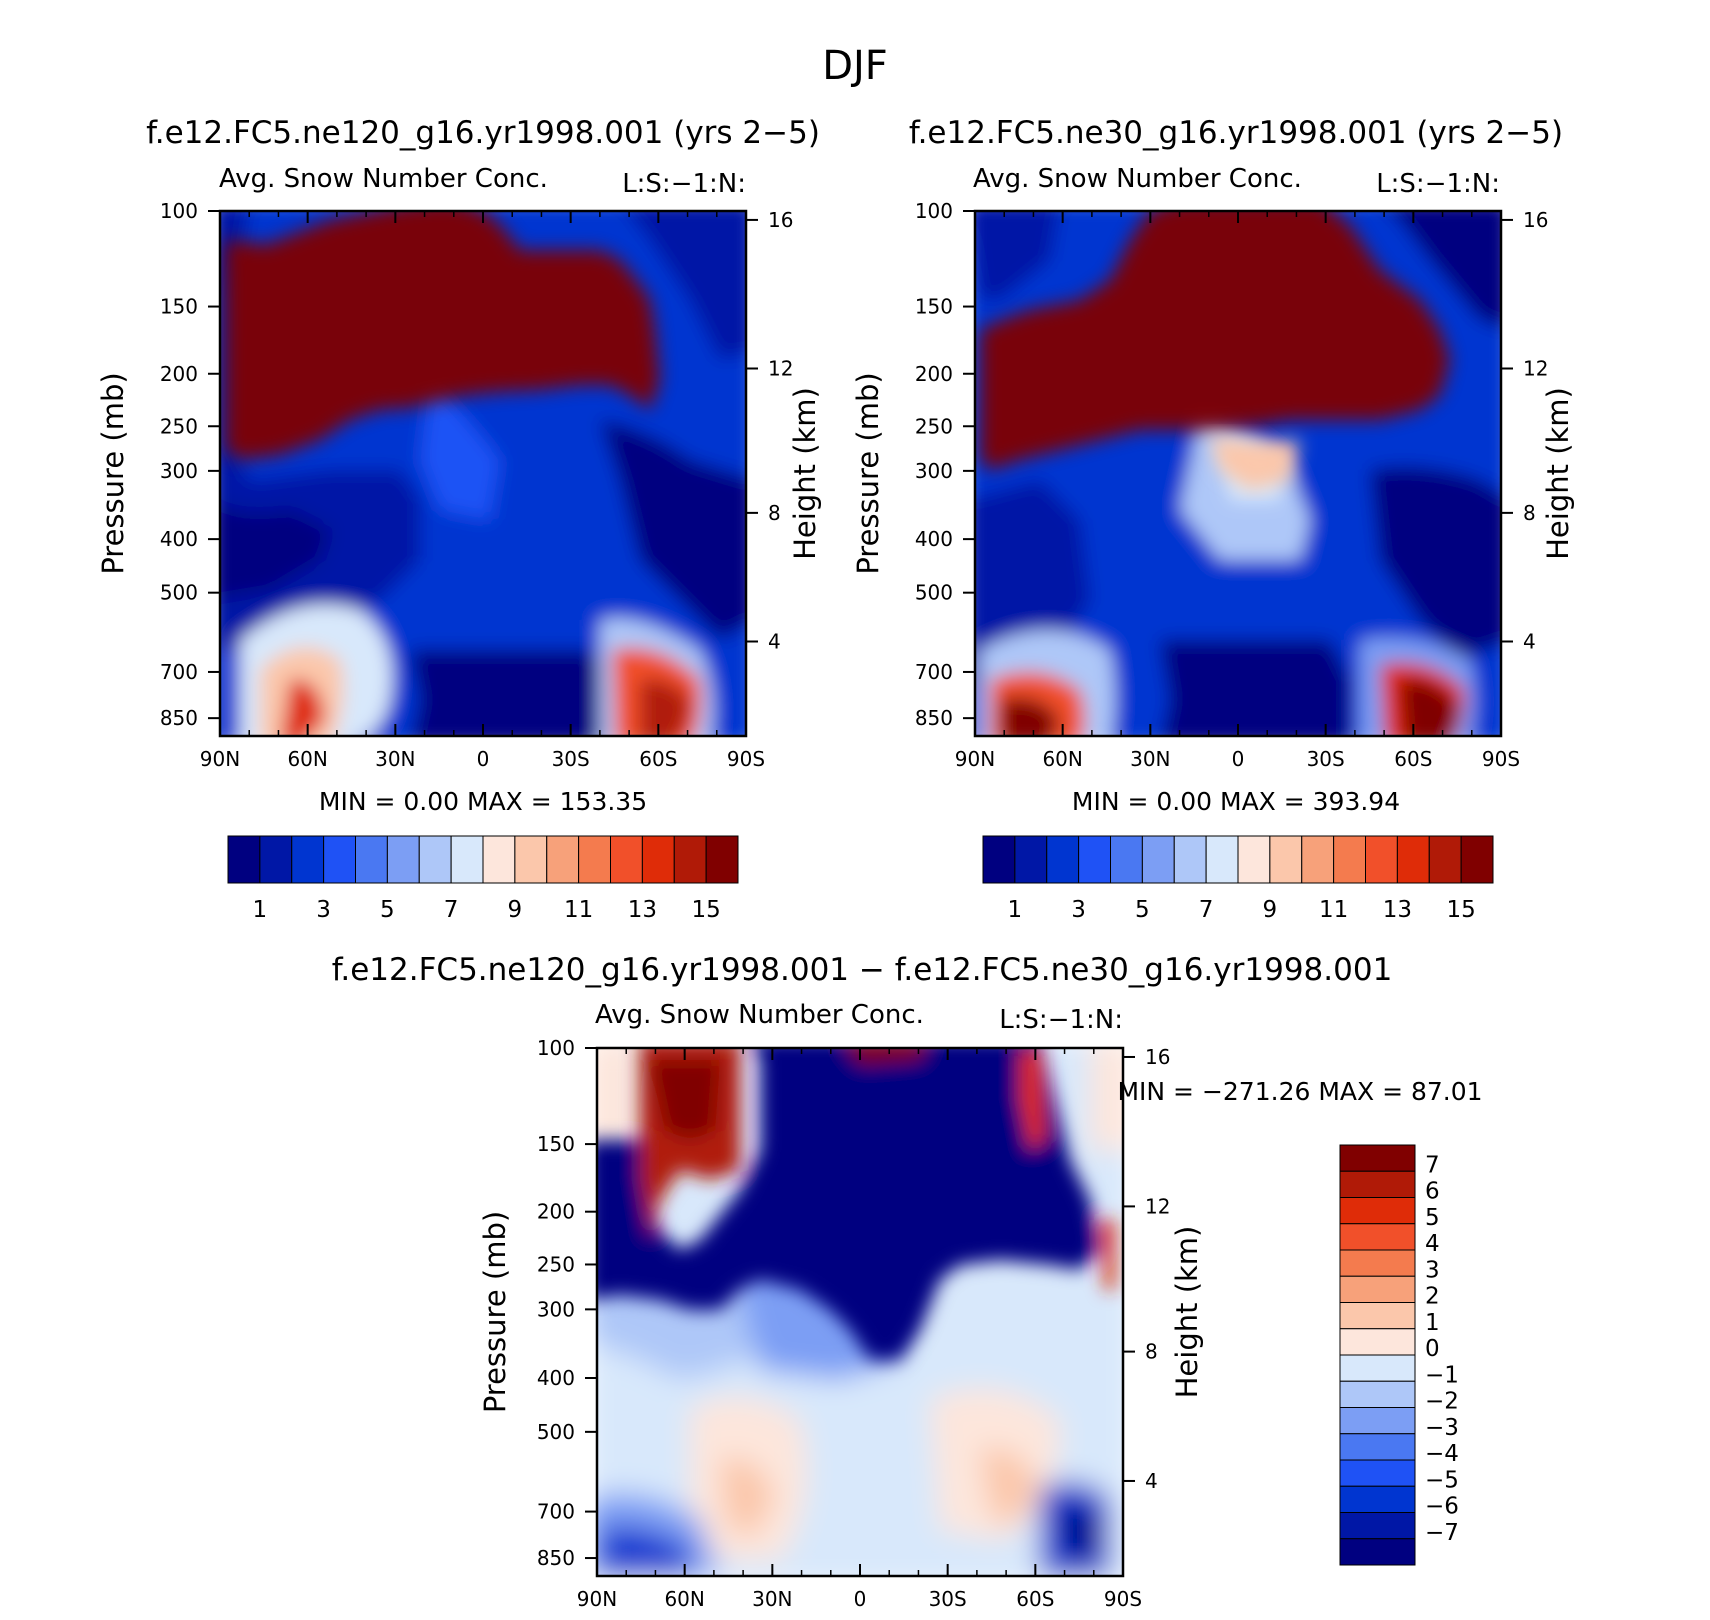 The width and height of the screenshot is (1710, 1620). What do you see at coordinates (1151, 1481) in the screenshot?
I see `panel-2-height-tick-label: 4` at bounding box center [1151, 1481].